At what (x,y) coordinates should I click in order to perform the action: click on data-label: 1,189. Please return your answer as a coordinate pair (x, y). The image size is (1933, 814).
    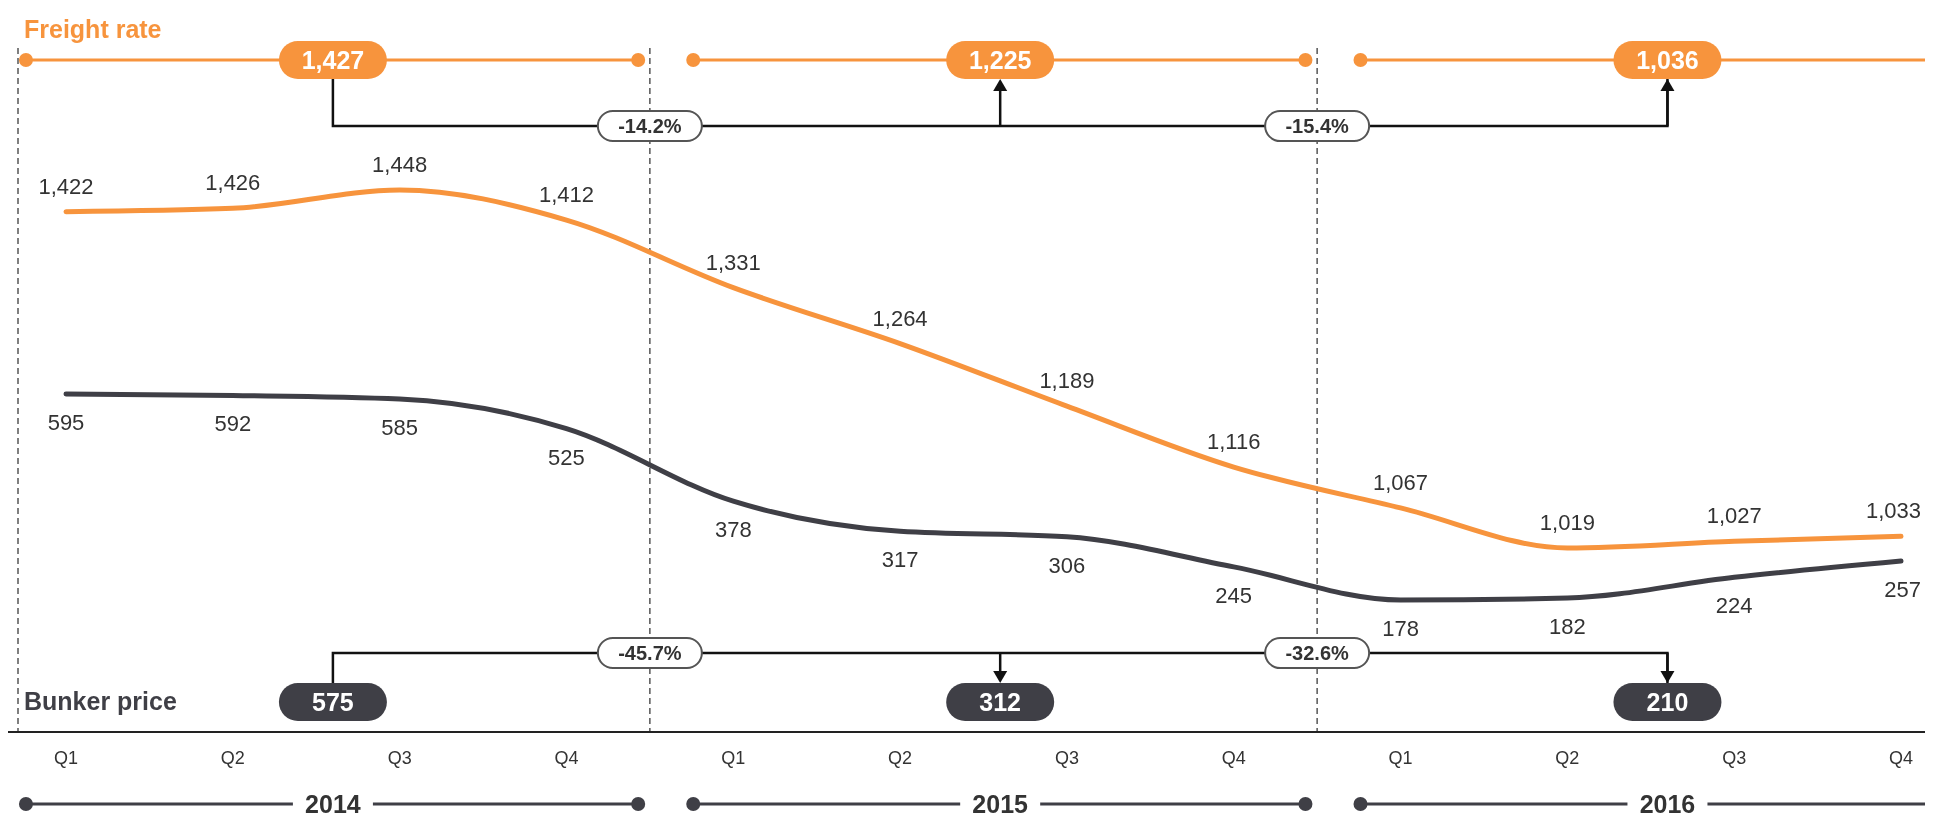
    Looking at the image, I should click on (1067, 381).